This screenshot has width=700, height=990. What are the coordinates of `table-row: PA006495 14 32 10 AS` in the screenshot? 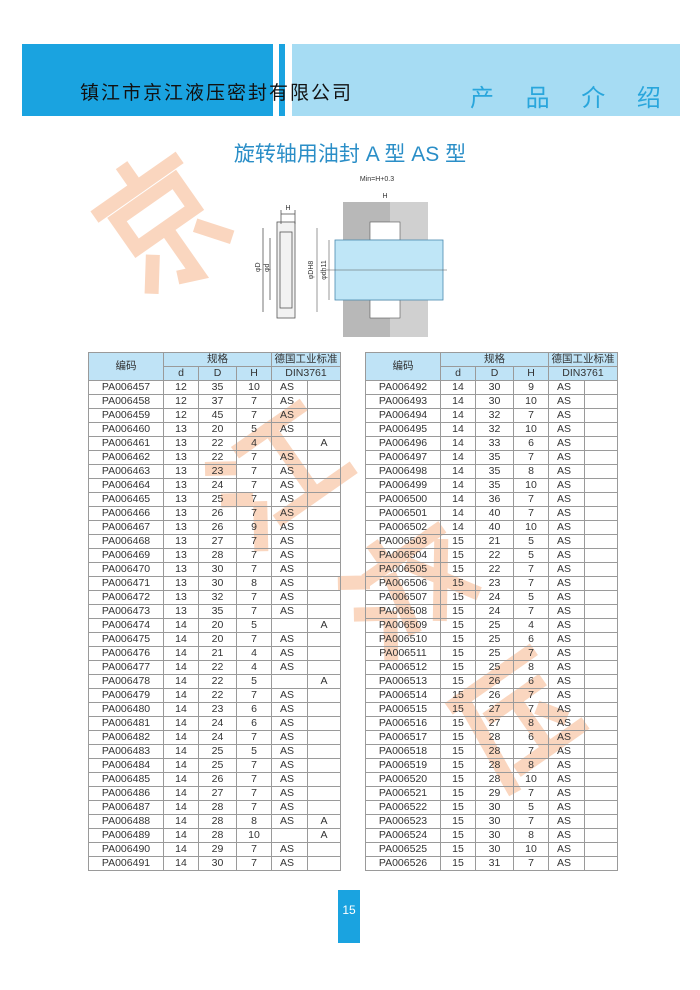 It's located at (491, 429).